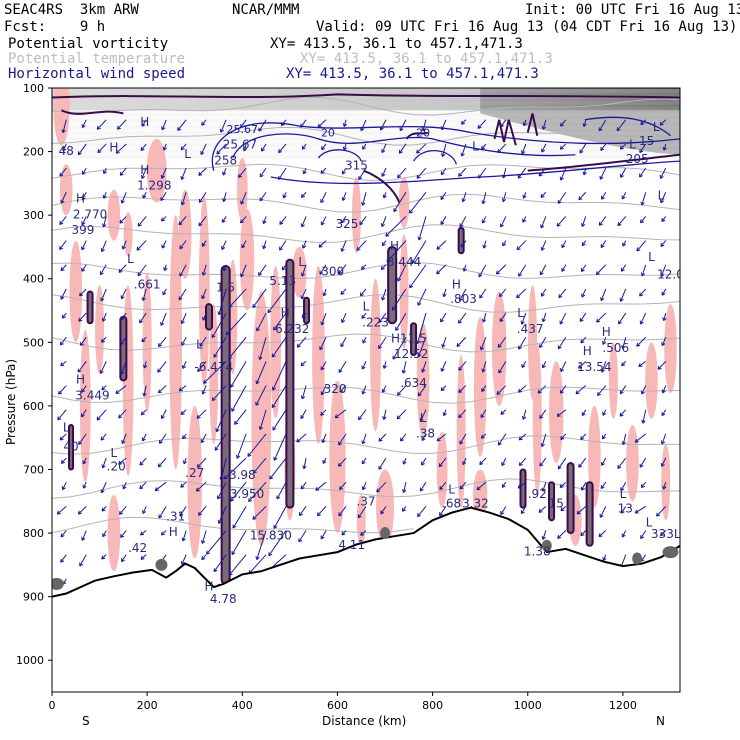  What do you see at coordinates (208, 586) in the screenshot?
I see `extremum-label: H` at bounding box center [208, 586].